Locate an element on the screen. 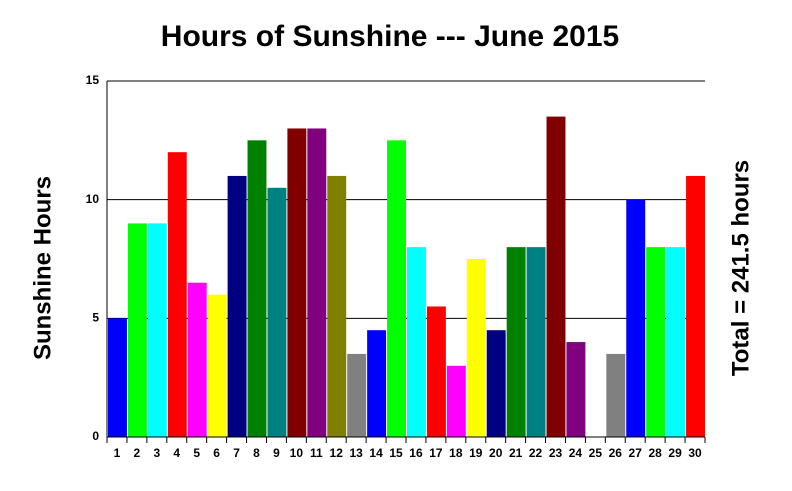  x-tick-label: 12 is located at coordinates (337, 453).